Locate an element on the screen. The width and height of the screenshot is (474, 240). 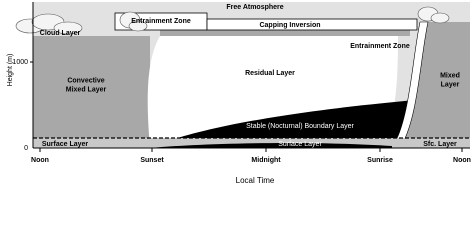
mixed-layer-area is located at coordinates (91, 92).